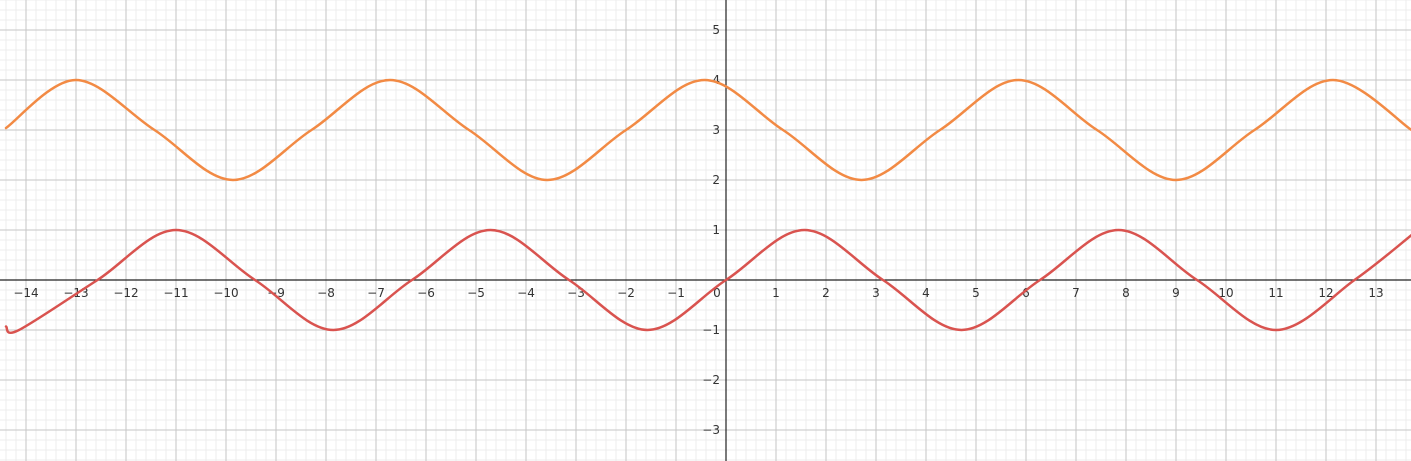  What do you see at coordinates (826, 293) in the screenshot?
I see `x-tick-label: 2` at bounding box center [826, 293].